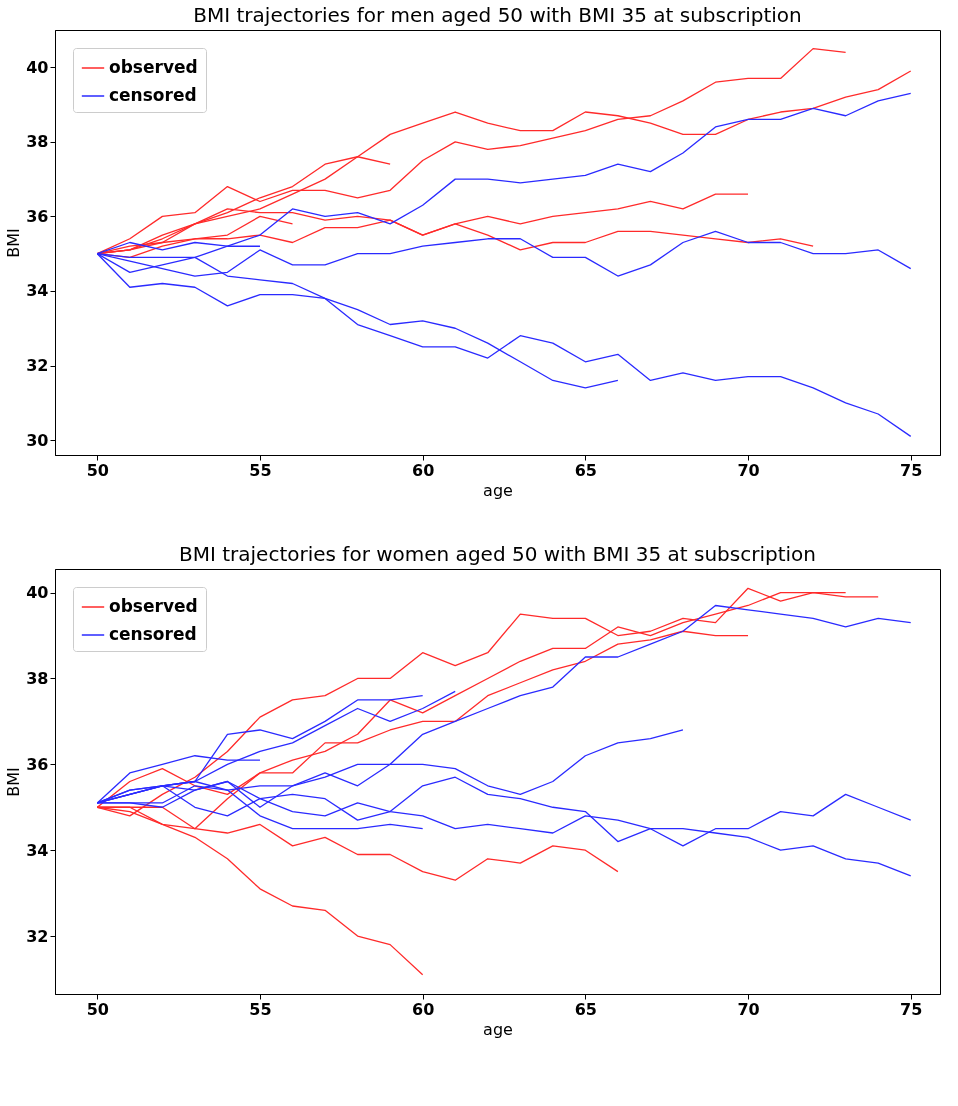  I want to click on chart-title: BMI trajectories for women aged 50 with BMI 35 at subscription, so click(497, 554).